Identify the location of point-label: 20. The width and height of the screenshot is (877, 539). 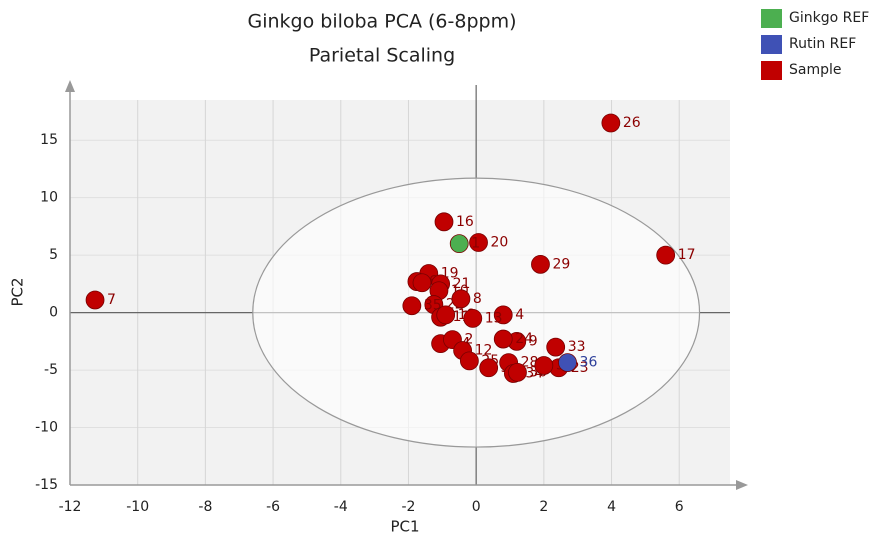
(500, 243).